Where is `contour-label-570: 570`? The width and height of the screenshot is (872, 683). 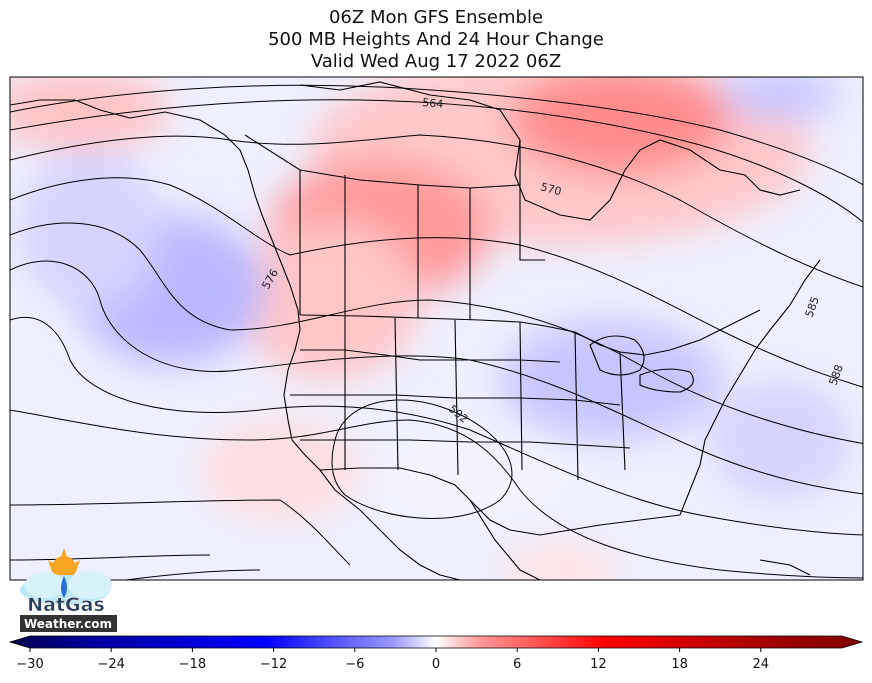
contour-label-570: 570 is located at coordinates (551, 189).